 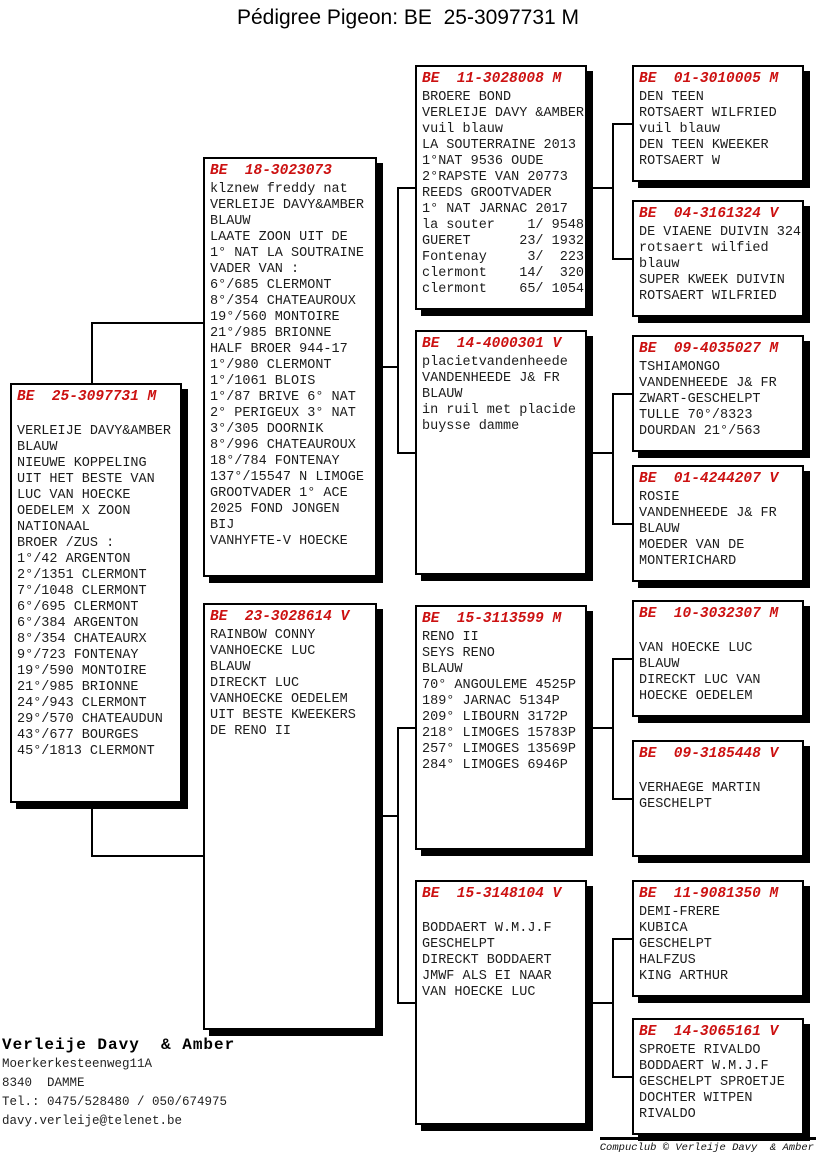 I want to click on pedigree-text-line: ROTSAERT W, so click(x=680, y=161).